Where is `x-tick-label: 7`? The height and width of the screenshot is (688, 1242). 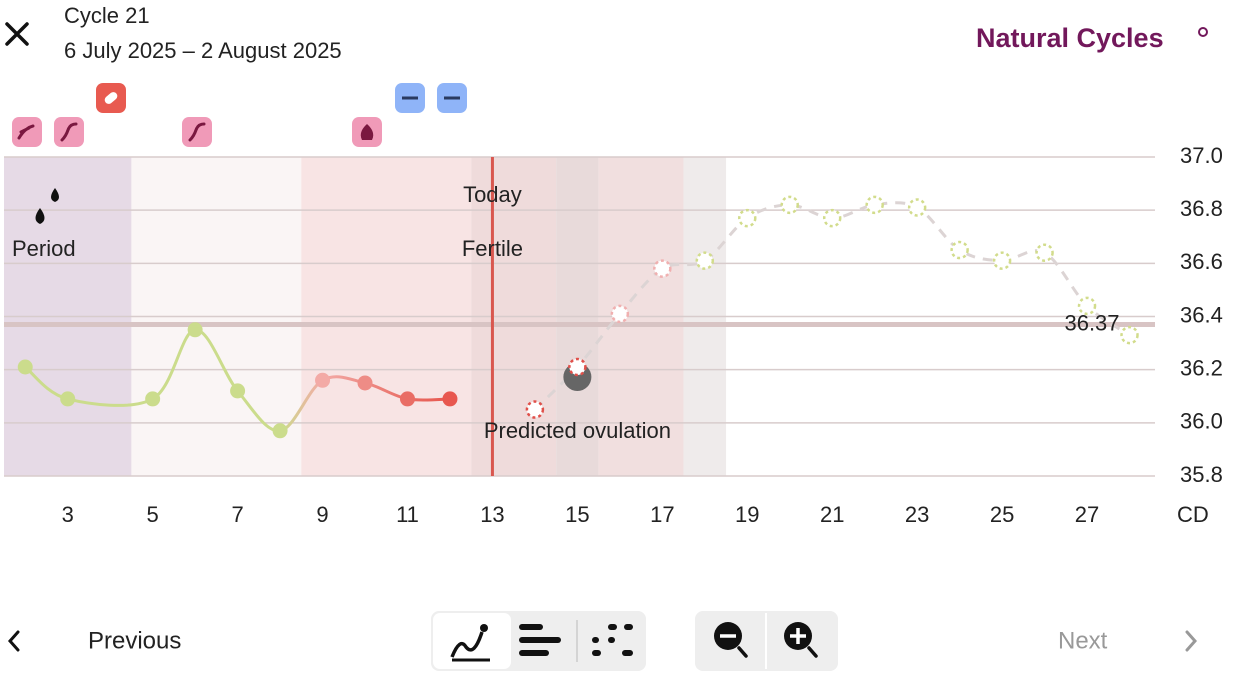 x-tick-label: 7 is located at coordinates (237, 514).